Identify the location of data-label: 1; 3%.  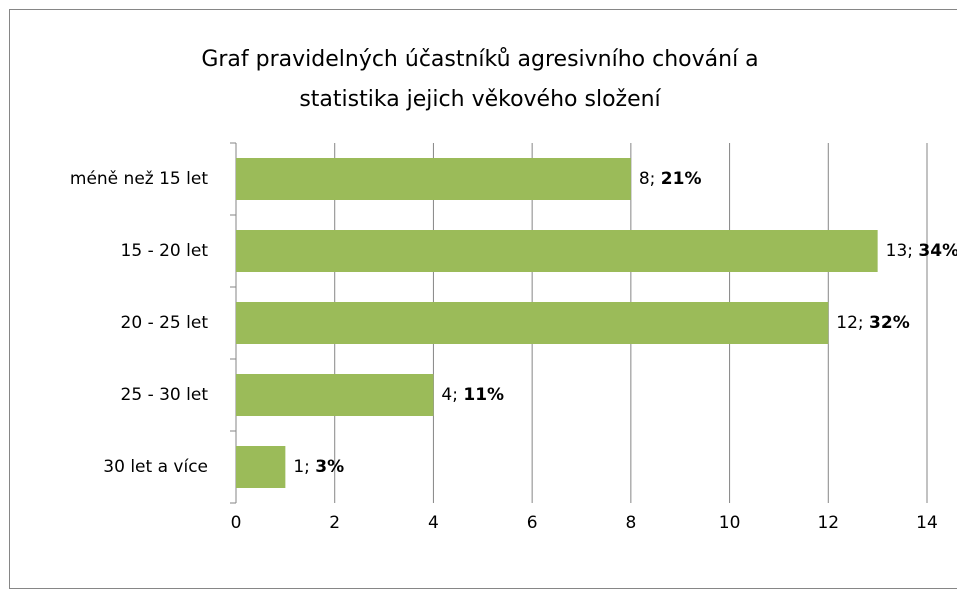
(318, 467).